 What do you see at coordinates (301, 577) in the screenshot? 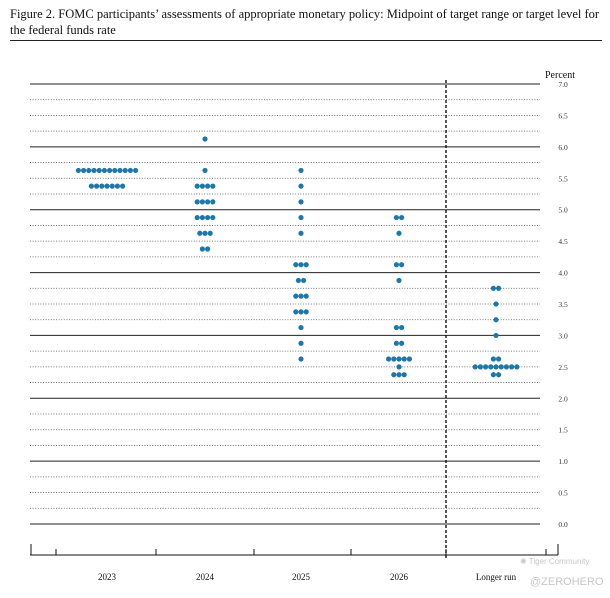
I see `x-tick-label: 2025` at bounding box center [301, 577].